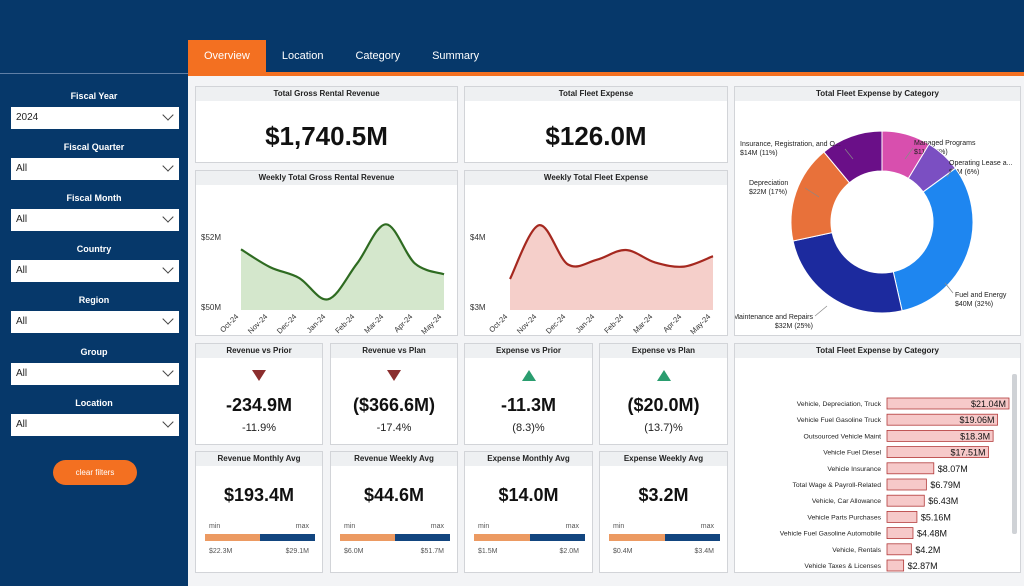 The width and height of the screenshot is (1024, 586). What do you see at coordinates (95, 118) in the screenshot?
I see `fiscal-year-dropdown: 2024` at bounding box center [95, 118].